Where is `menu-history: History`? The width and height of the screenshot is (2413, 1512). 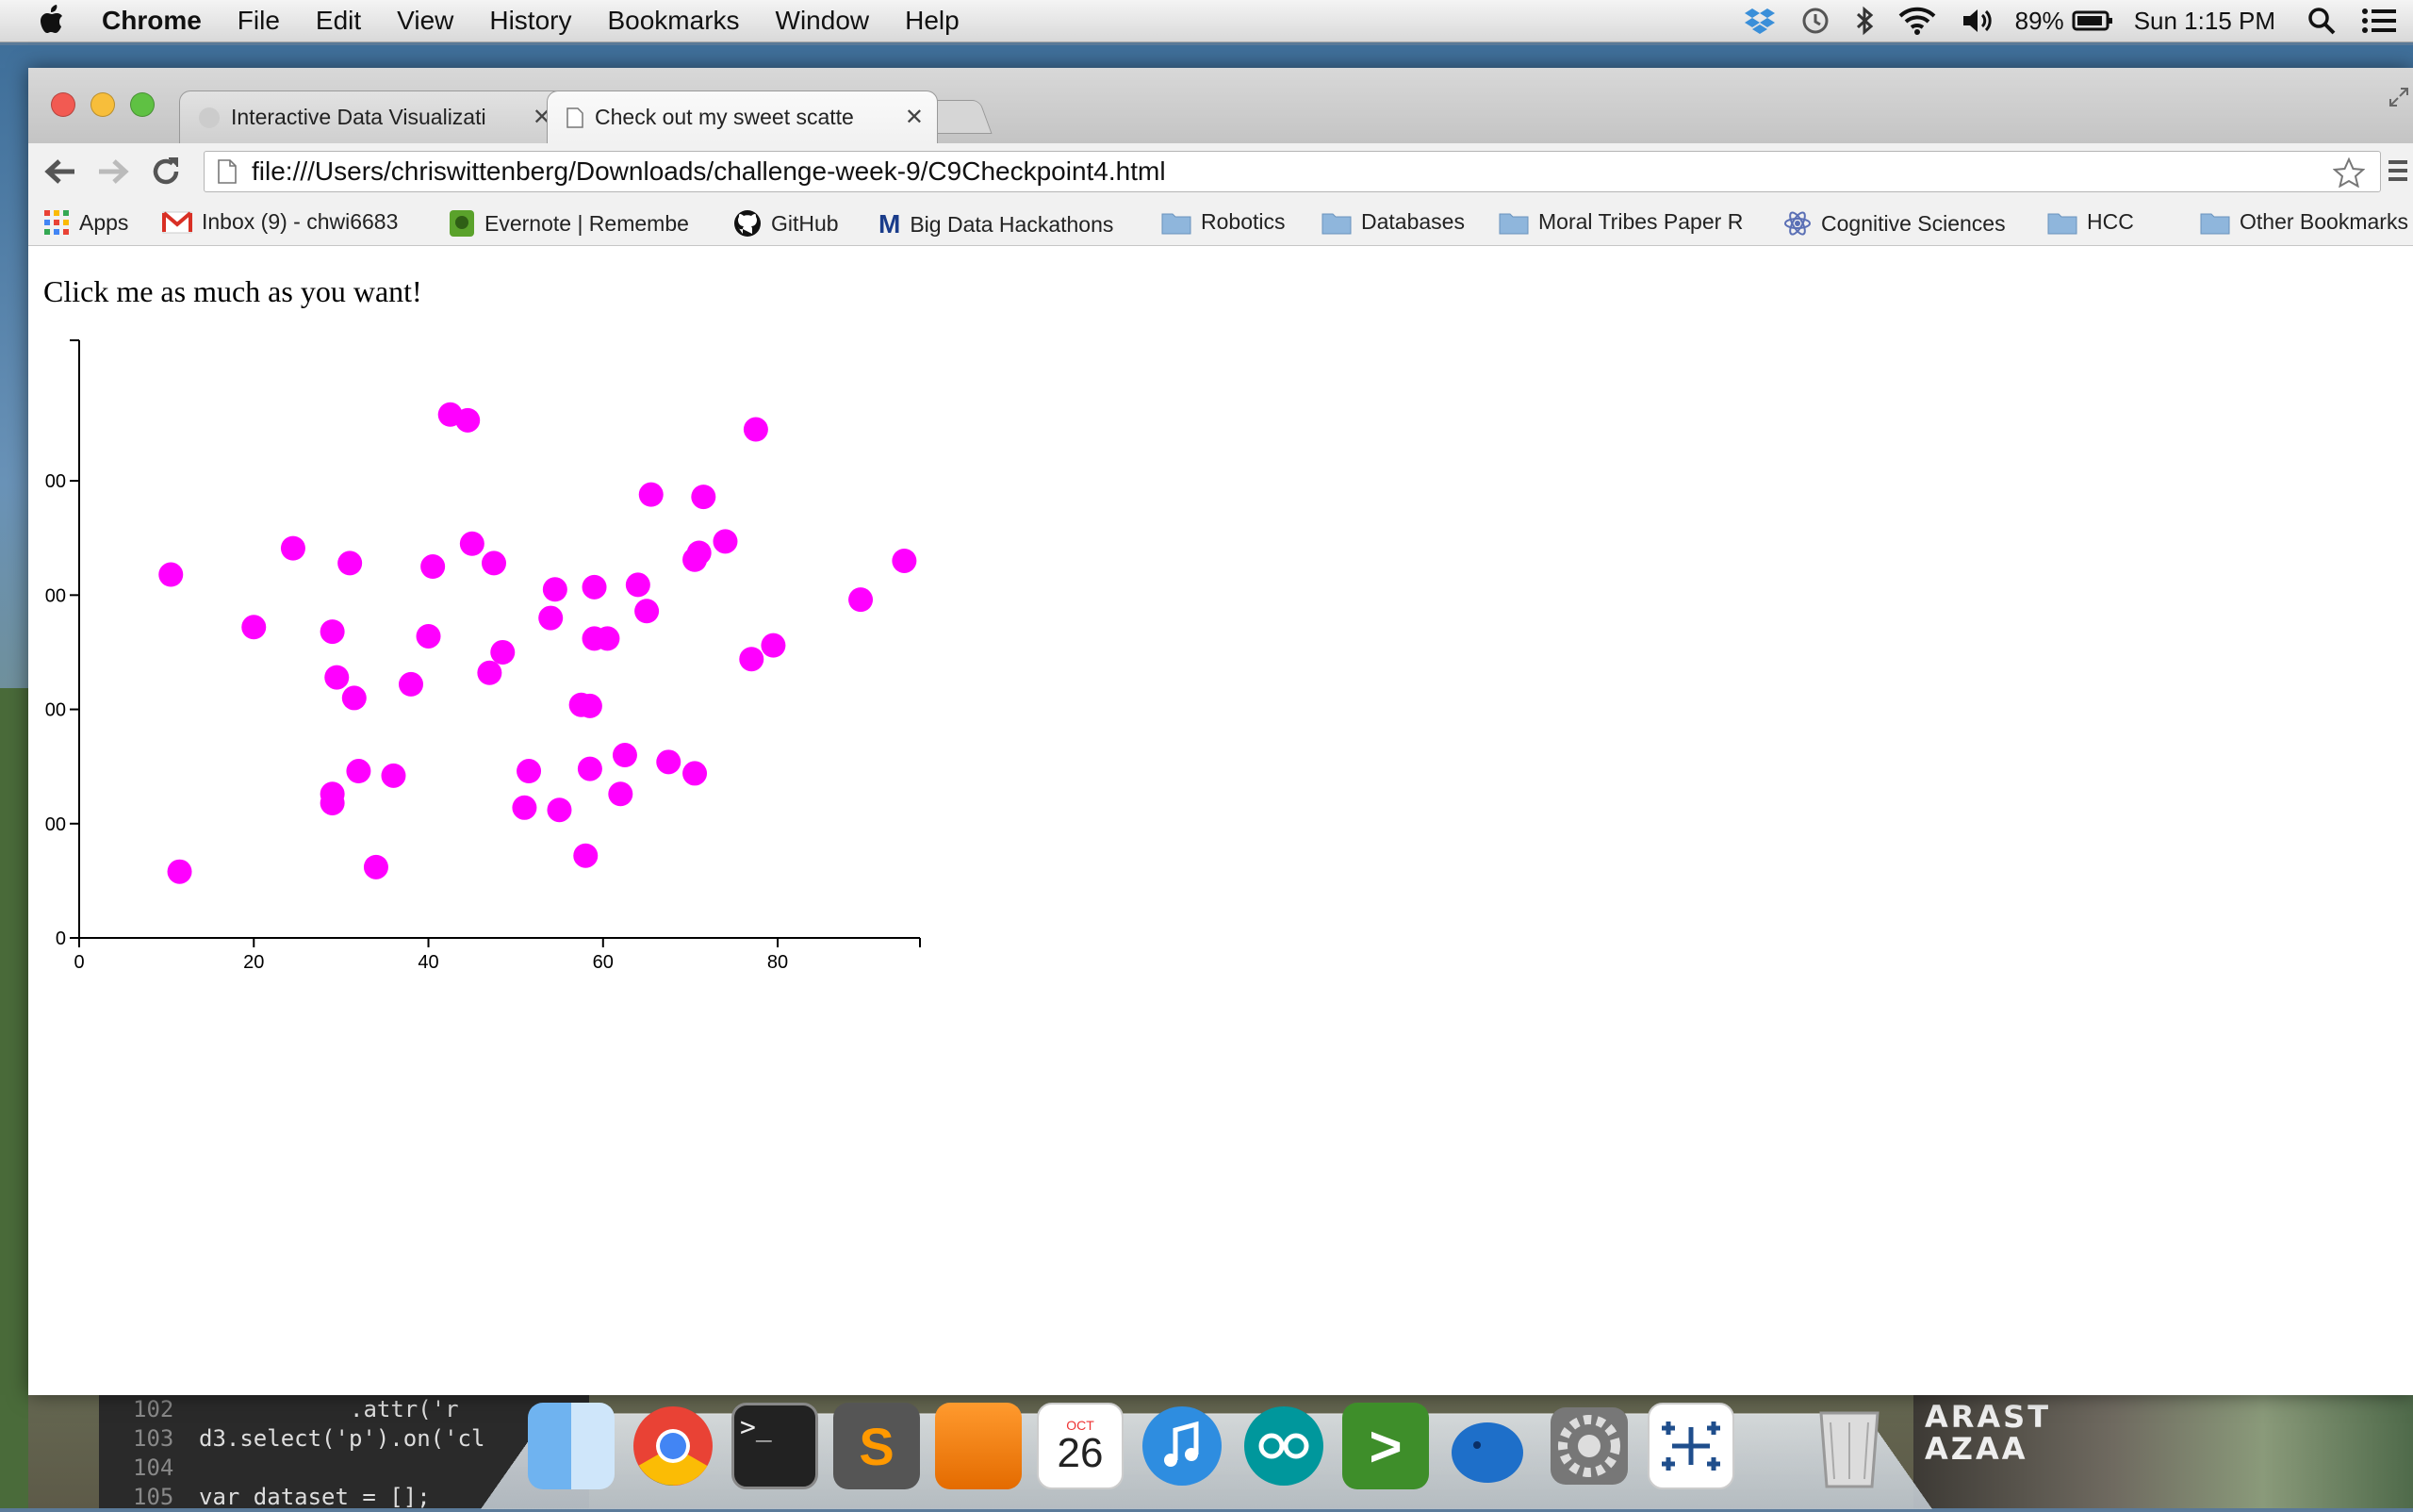 menu-history: History is located at coordinates (530, 21).